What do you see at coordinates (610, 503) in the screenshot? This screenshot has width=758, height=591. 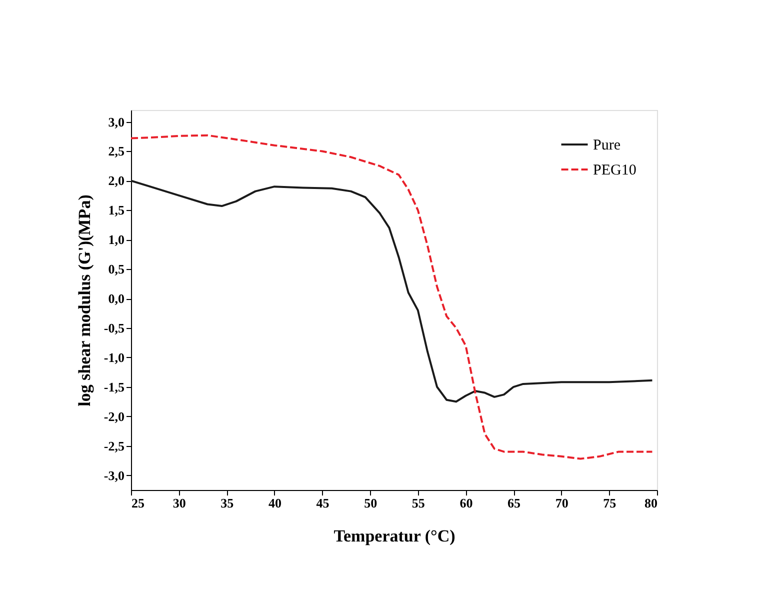 I see `x-tick-label: 75` at bounding box center [610, 503].